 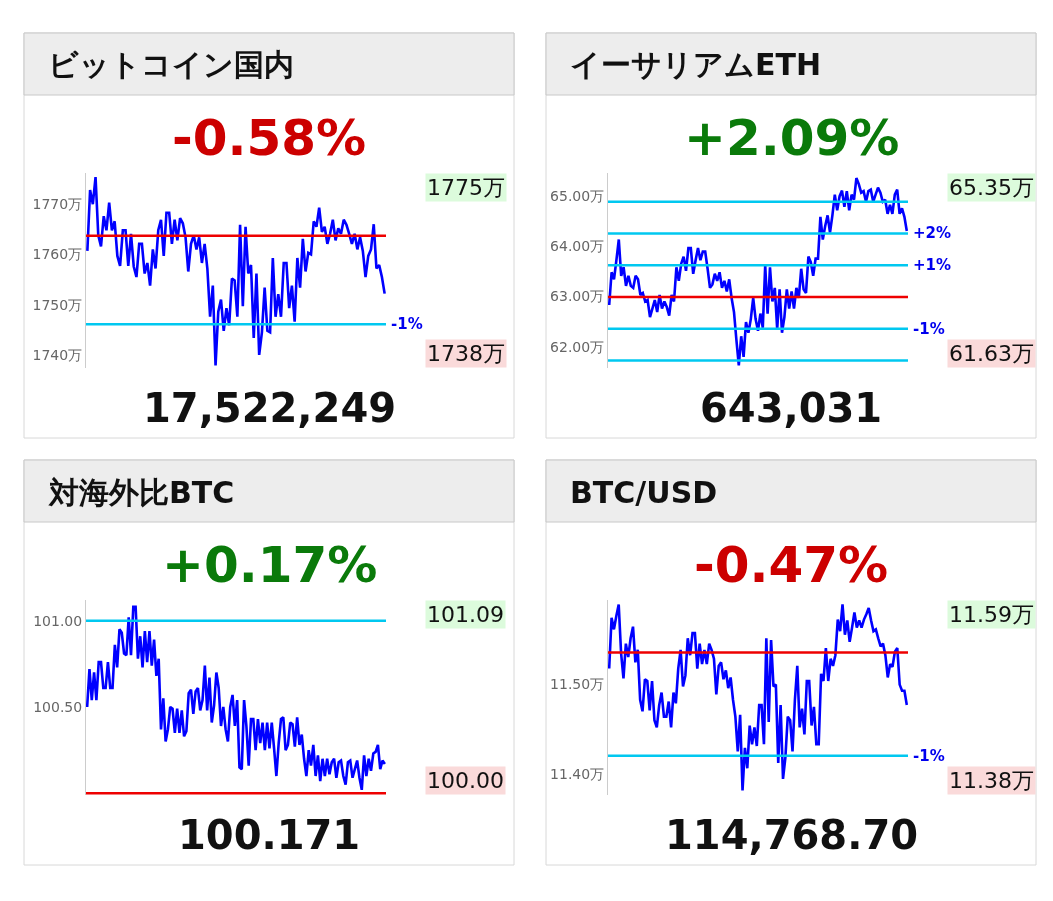 What do you see at coordinates (577, 346) in the screenshot?
I see `y-tick-label: 62.00万` at bounding box center [577, 346].